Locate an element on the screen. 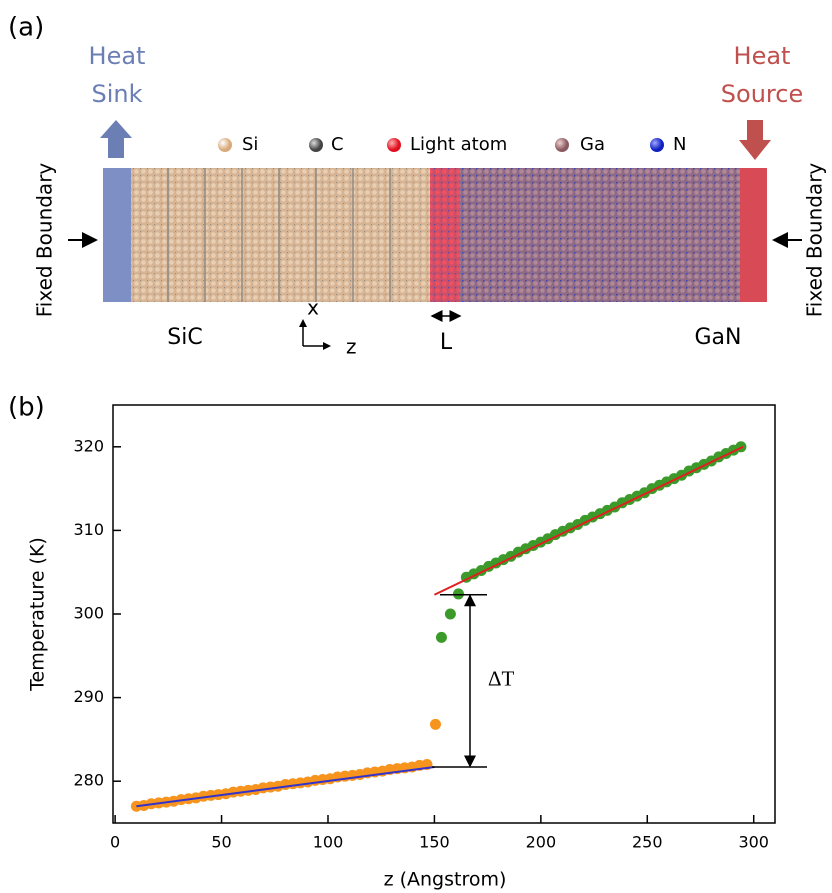 This screenshot has height=893, width=832. x-tick-label: 200 is located at coordinates (541, 842).